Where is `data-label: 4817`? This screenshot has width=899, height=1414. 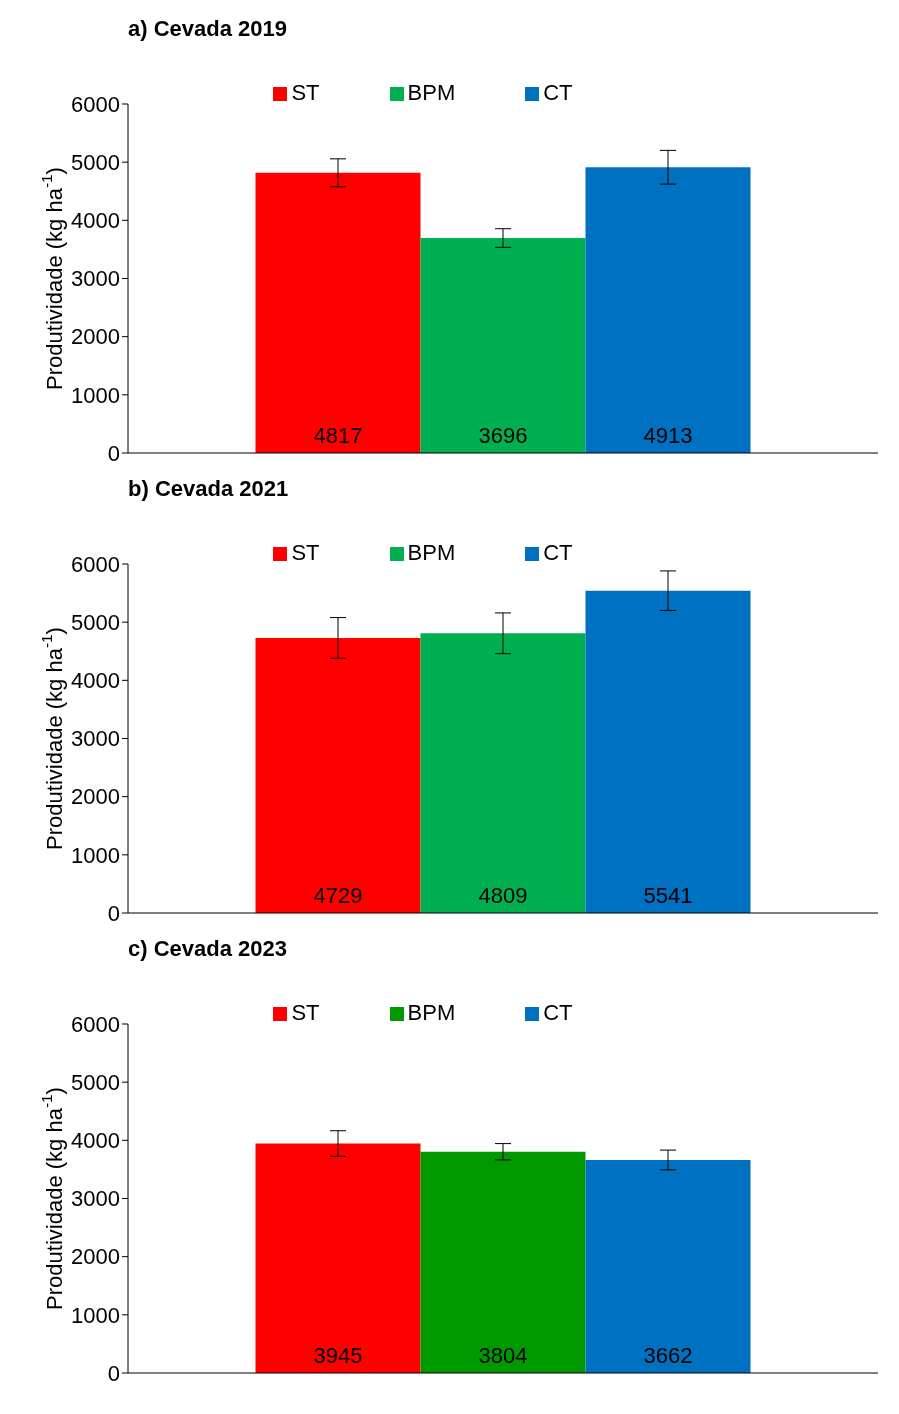
data-label: 4817 is located at coordinates (338, 435).